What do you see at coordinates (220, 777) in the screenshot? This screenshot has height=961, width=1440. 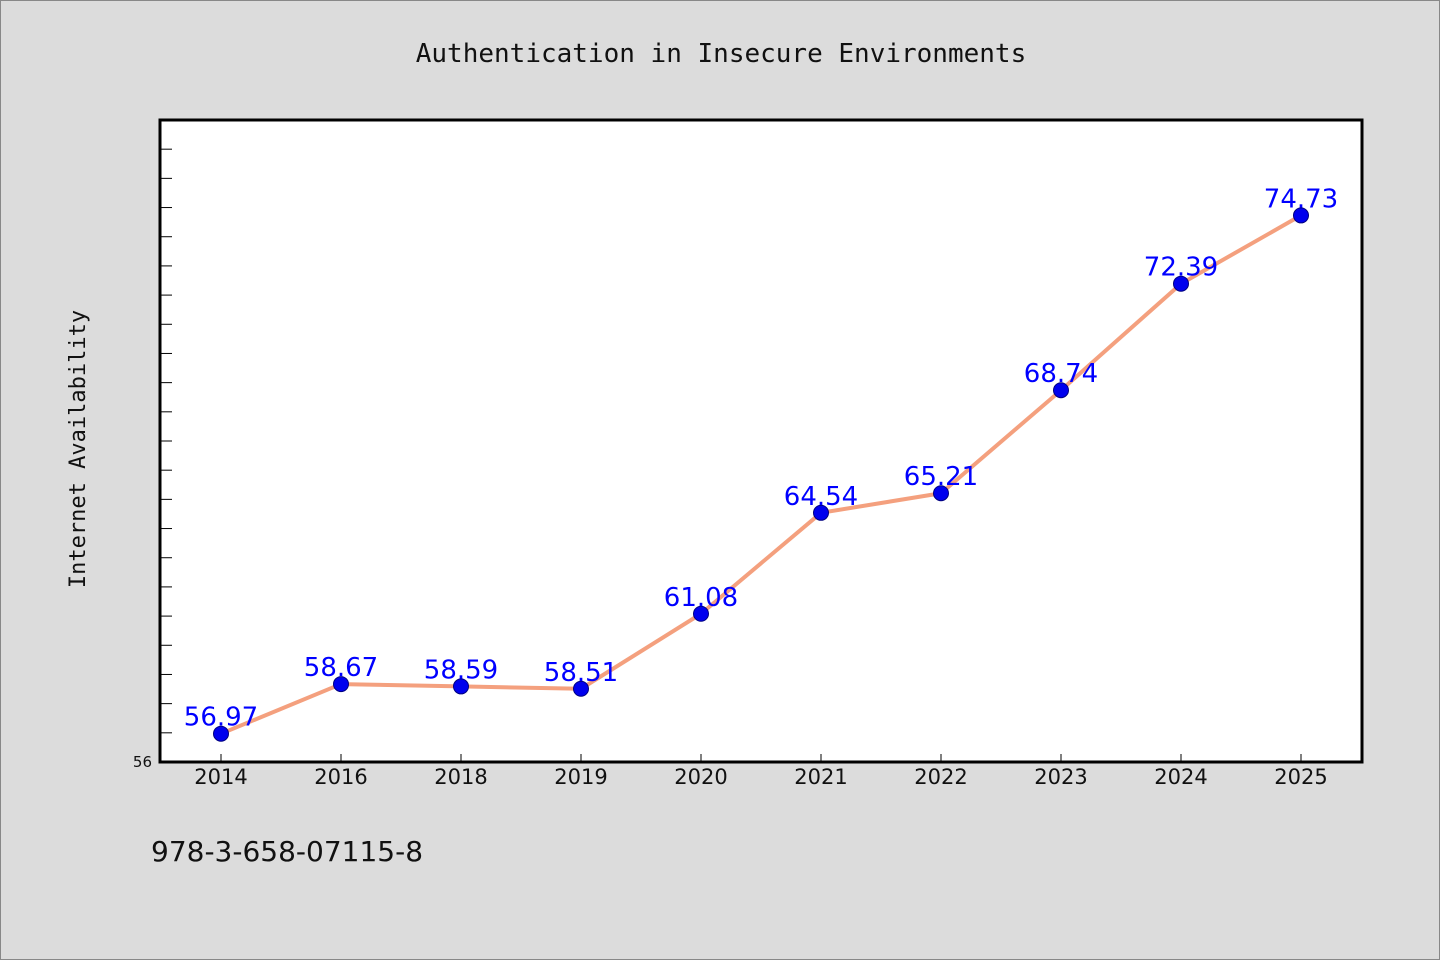 I see `x-tick-label: 2014` at bounding box center [220, 777].